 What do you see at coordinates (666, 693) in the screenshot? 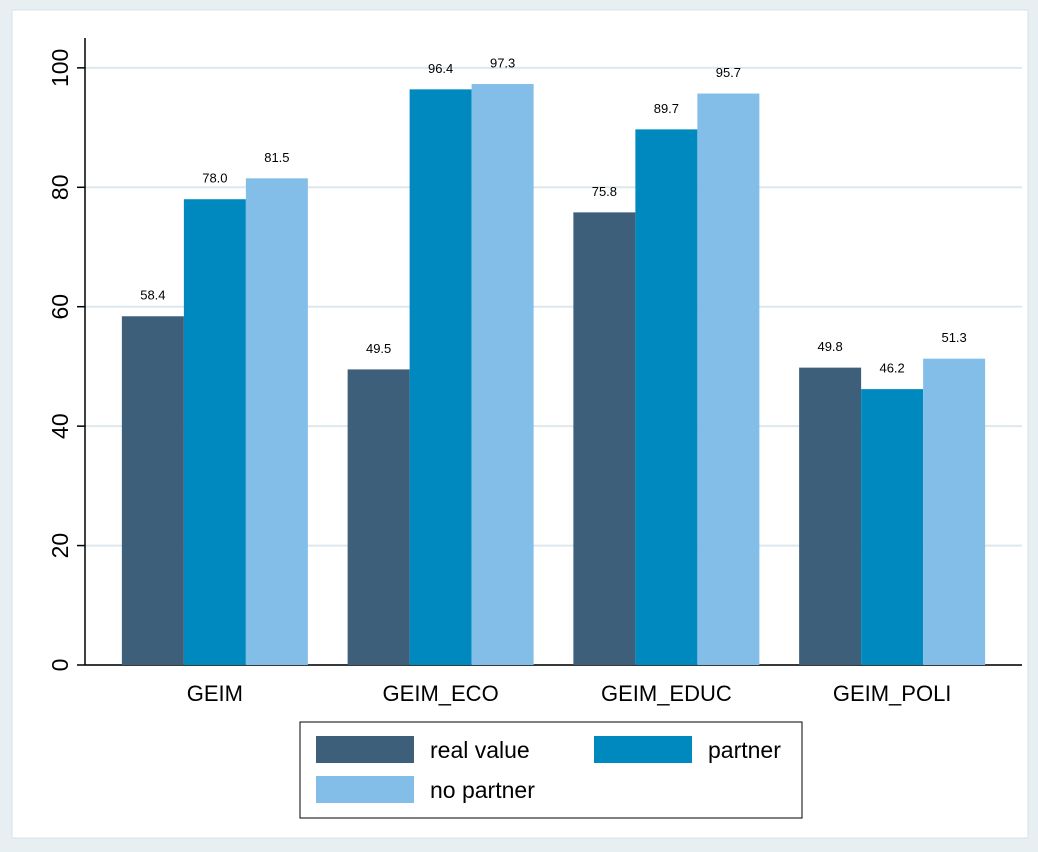
I see `x-tick-label: GEIM_EDUC` at bounding box center [666, 693].